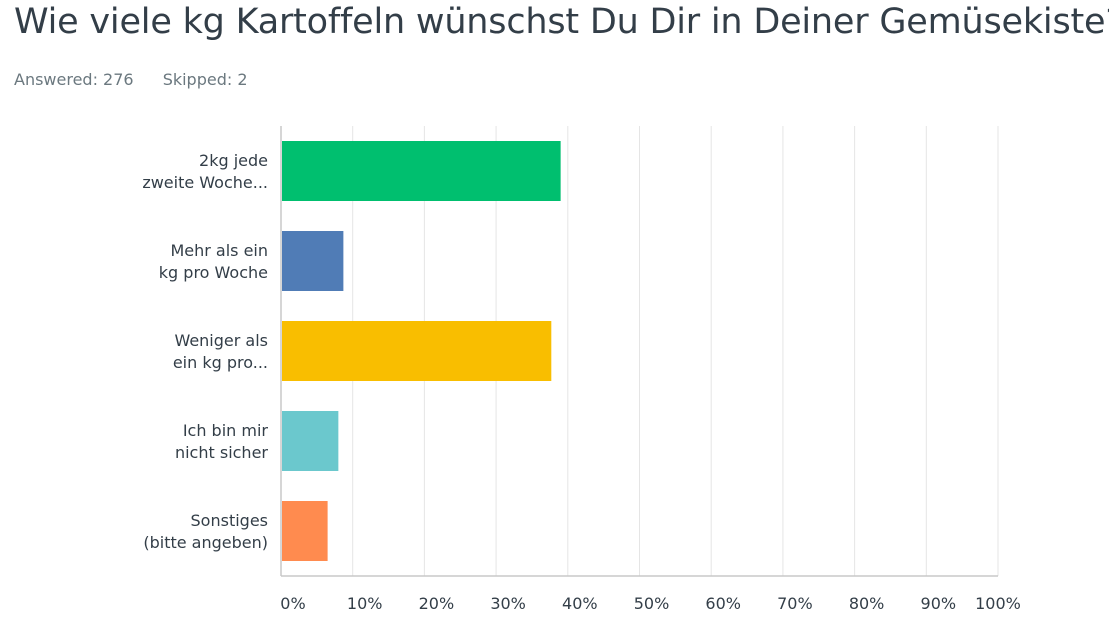 The image size is (1109, 630). I want to click on category-label: Mehr als ein kg pro Woche, so click(213, 261).